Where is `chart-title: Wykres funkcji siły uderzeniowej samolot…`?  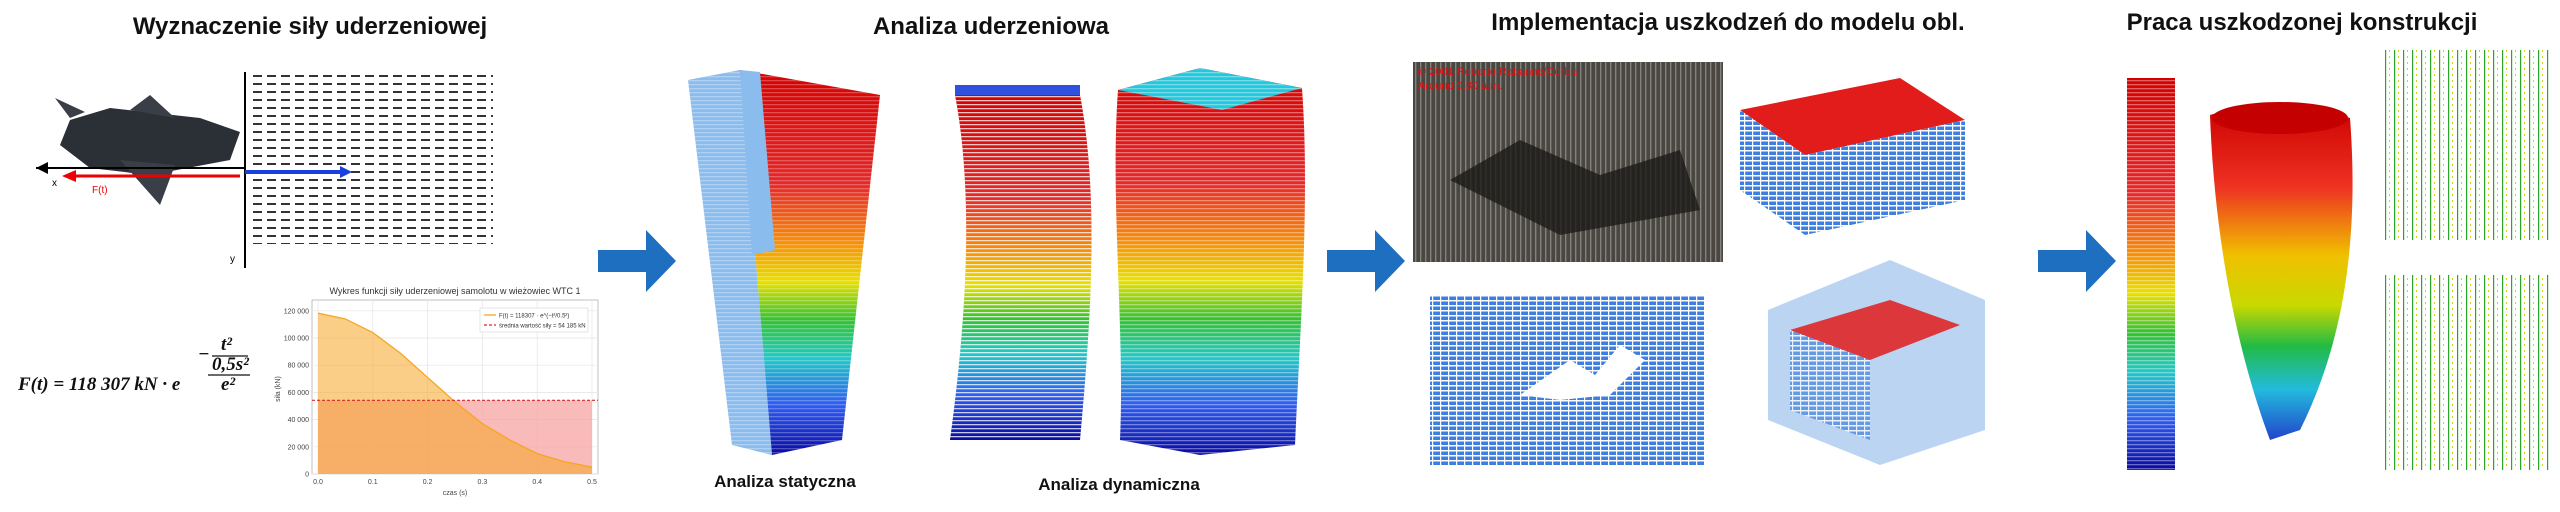 chart-title: Wykres funkcji siły uderzeniowej samolot… is located at coordinates (455, 291).